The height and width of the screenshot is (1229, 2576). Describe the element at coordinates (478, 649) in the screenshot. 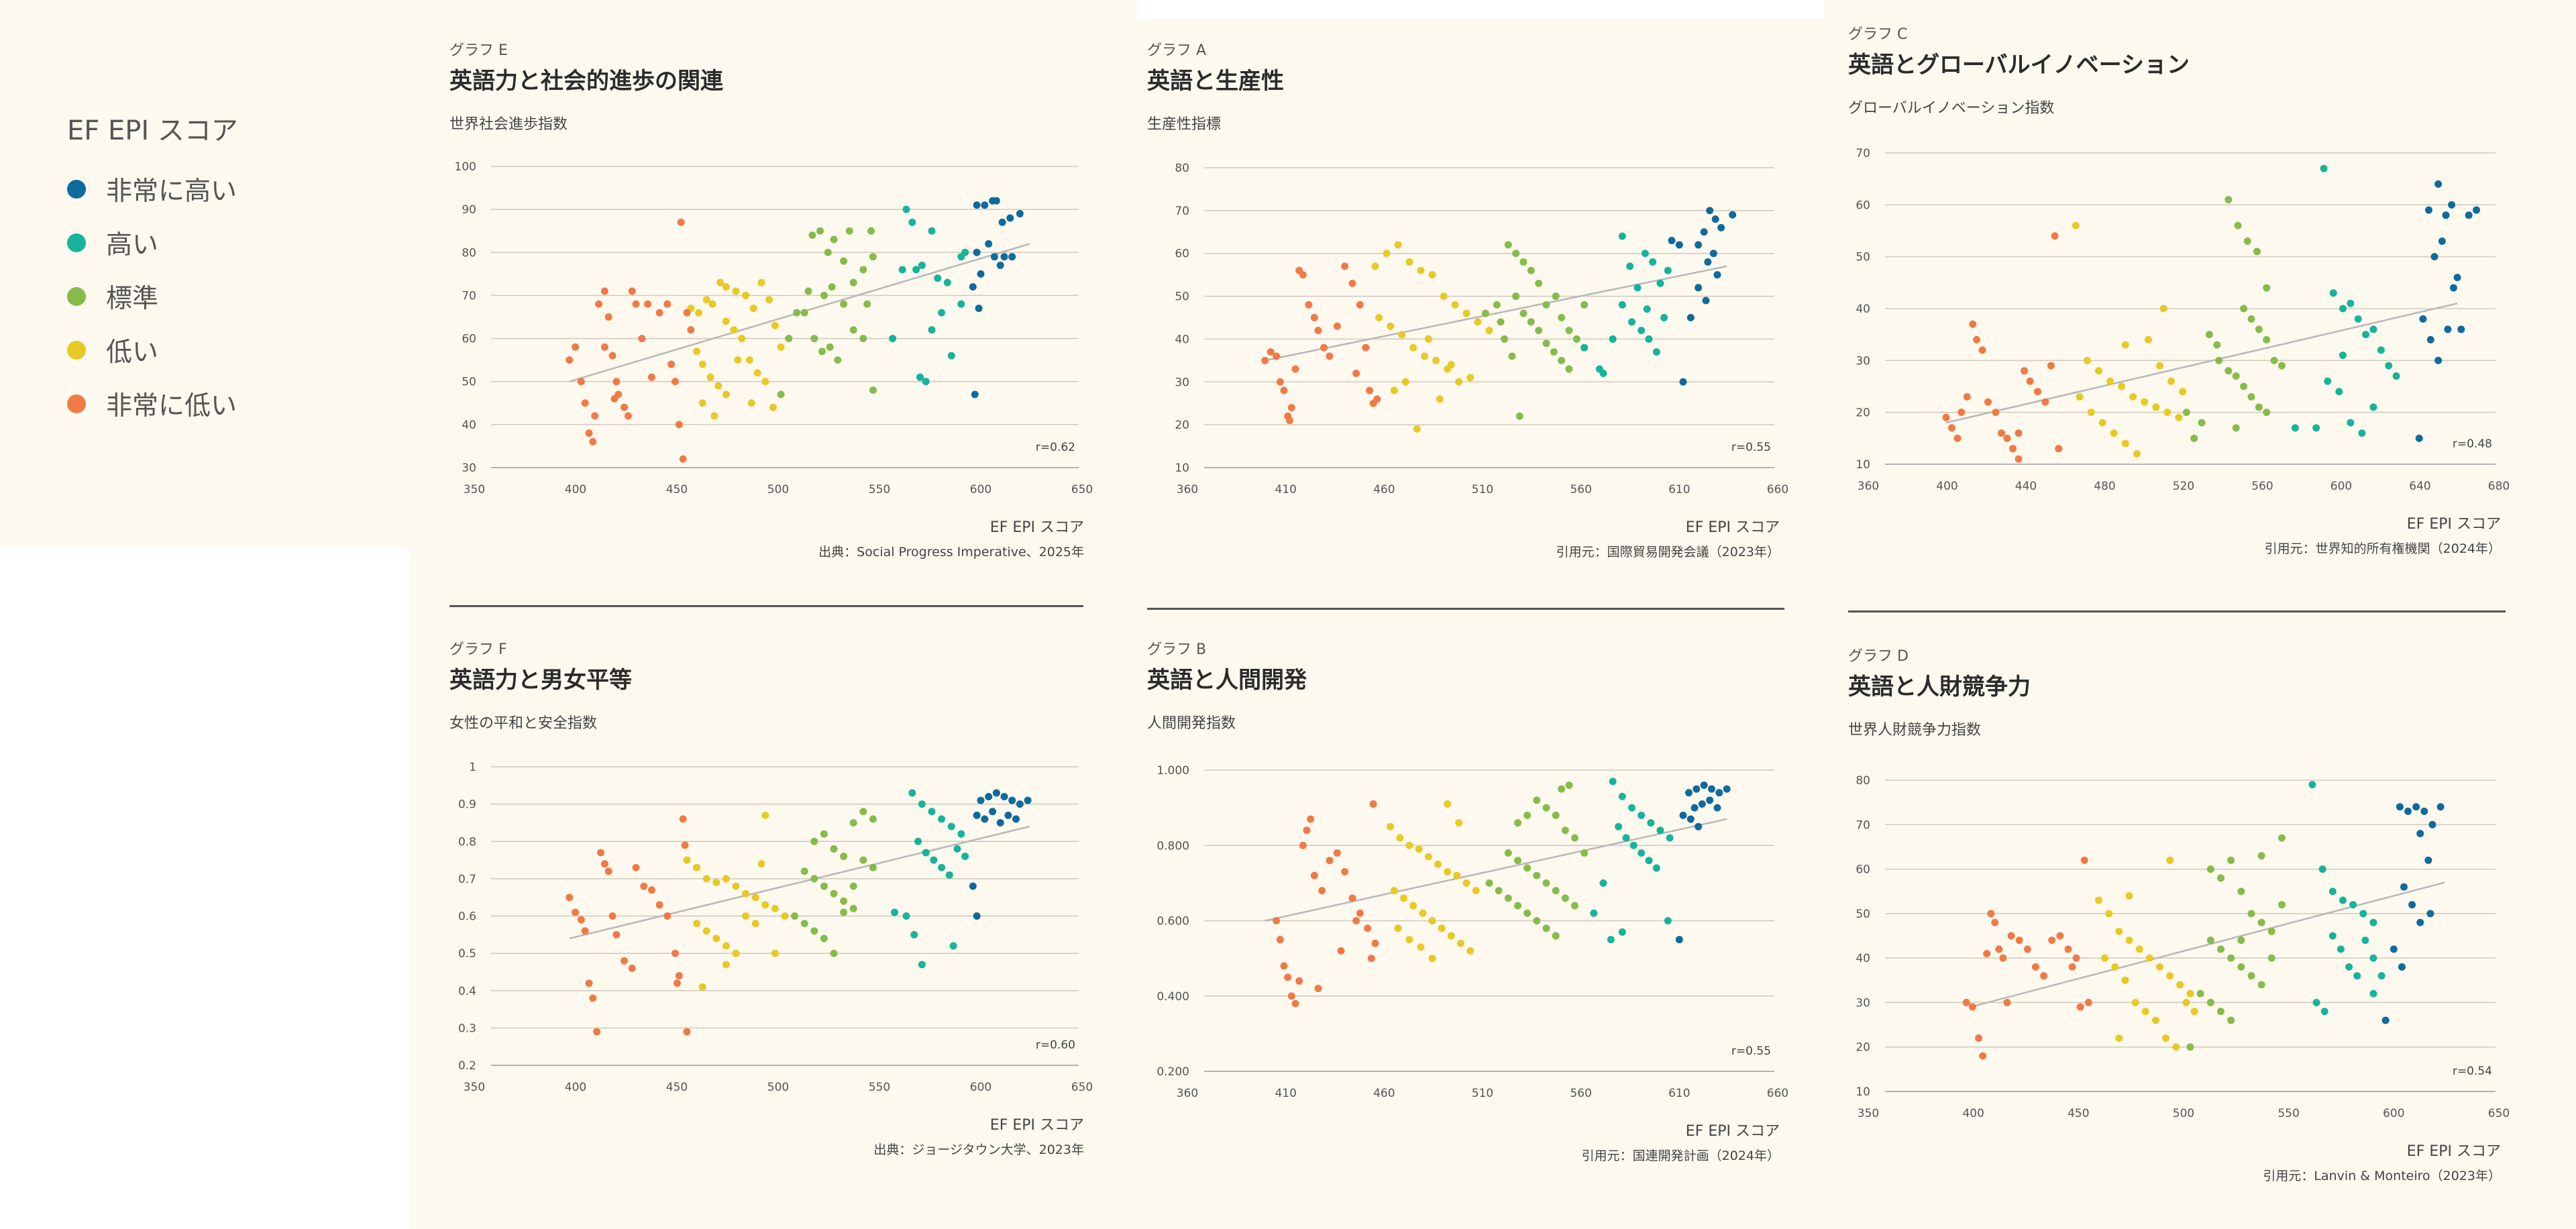

I see `chart-f-label: グラフ F` at that location.